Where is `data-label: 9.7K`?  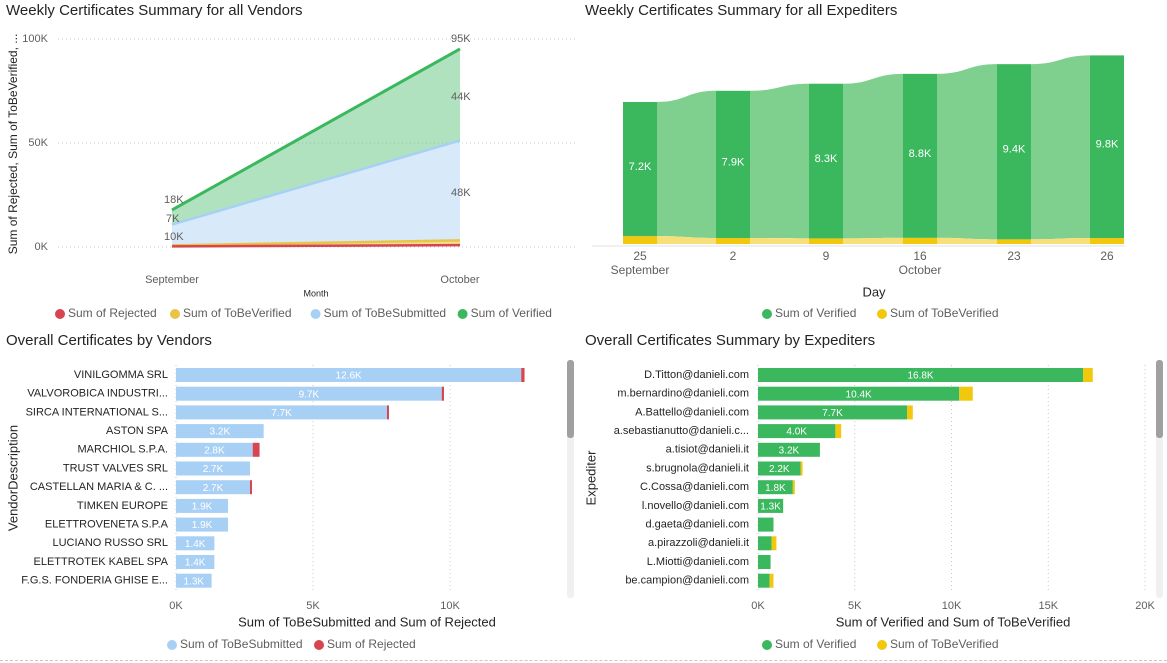
data-label: 9.7K is located at coordinates (309, 394).